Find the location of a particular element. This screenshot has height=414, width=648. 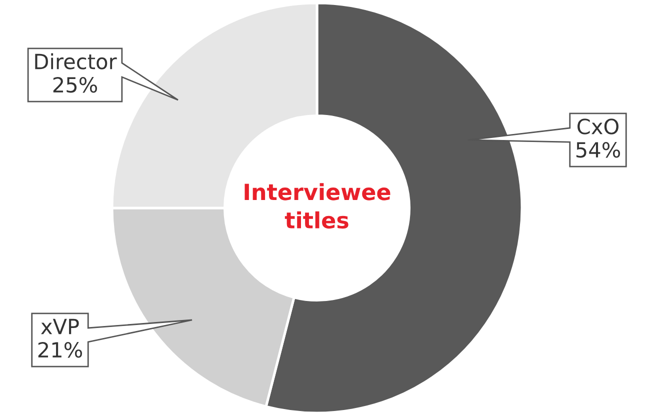

slice-label: CxO is located at coordinates (598, 126).